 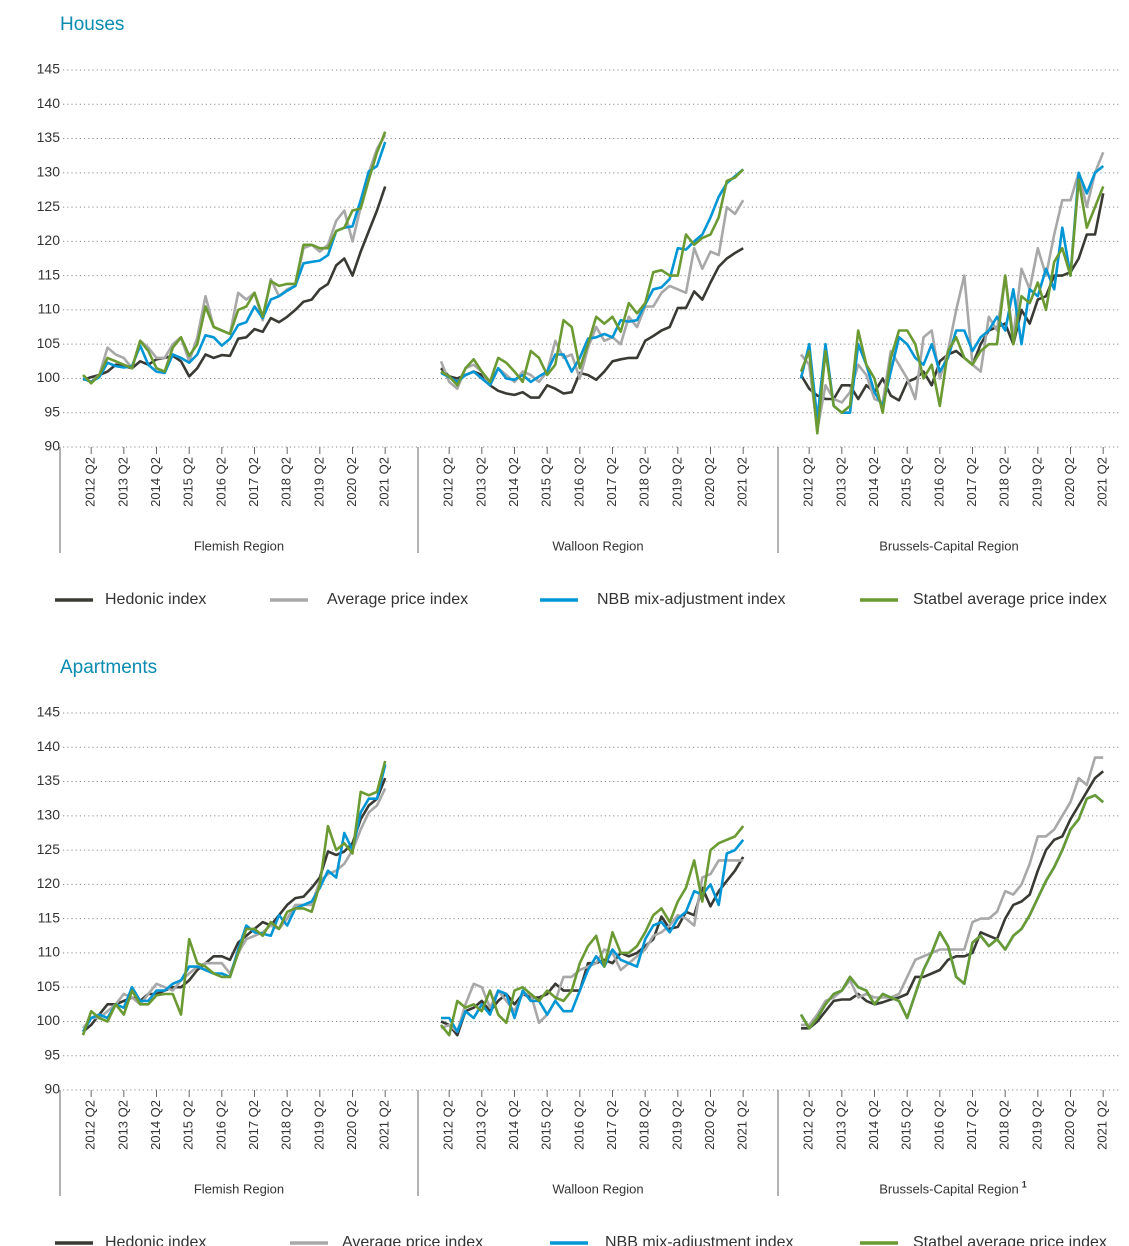 What do you see at coordinates (49, 206) in the screenshot?
I see `y-tick-label: 125` at bounding box center [49, 206].